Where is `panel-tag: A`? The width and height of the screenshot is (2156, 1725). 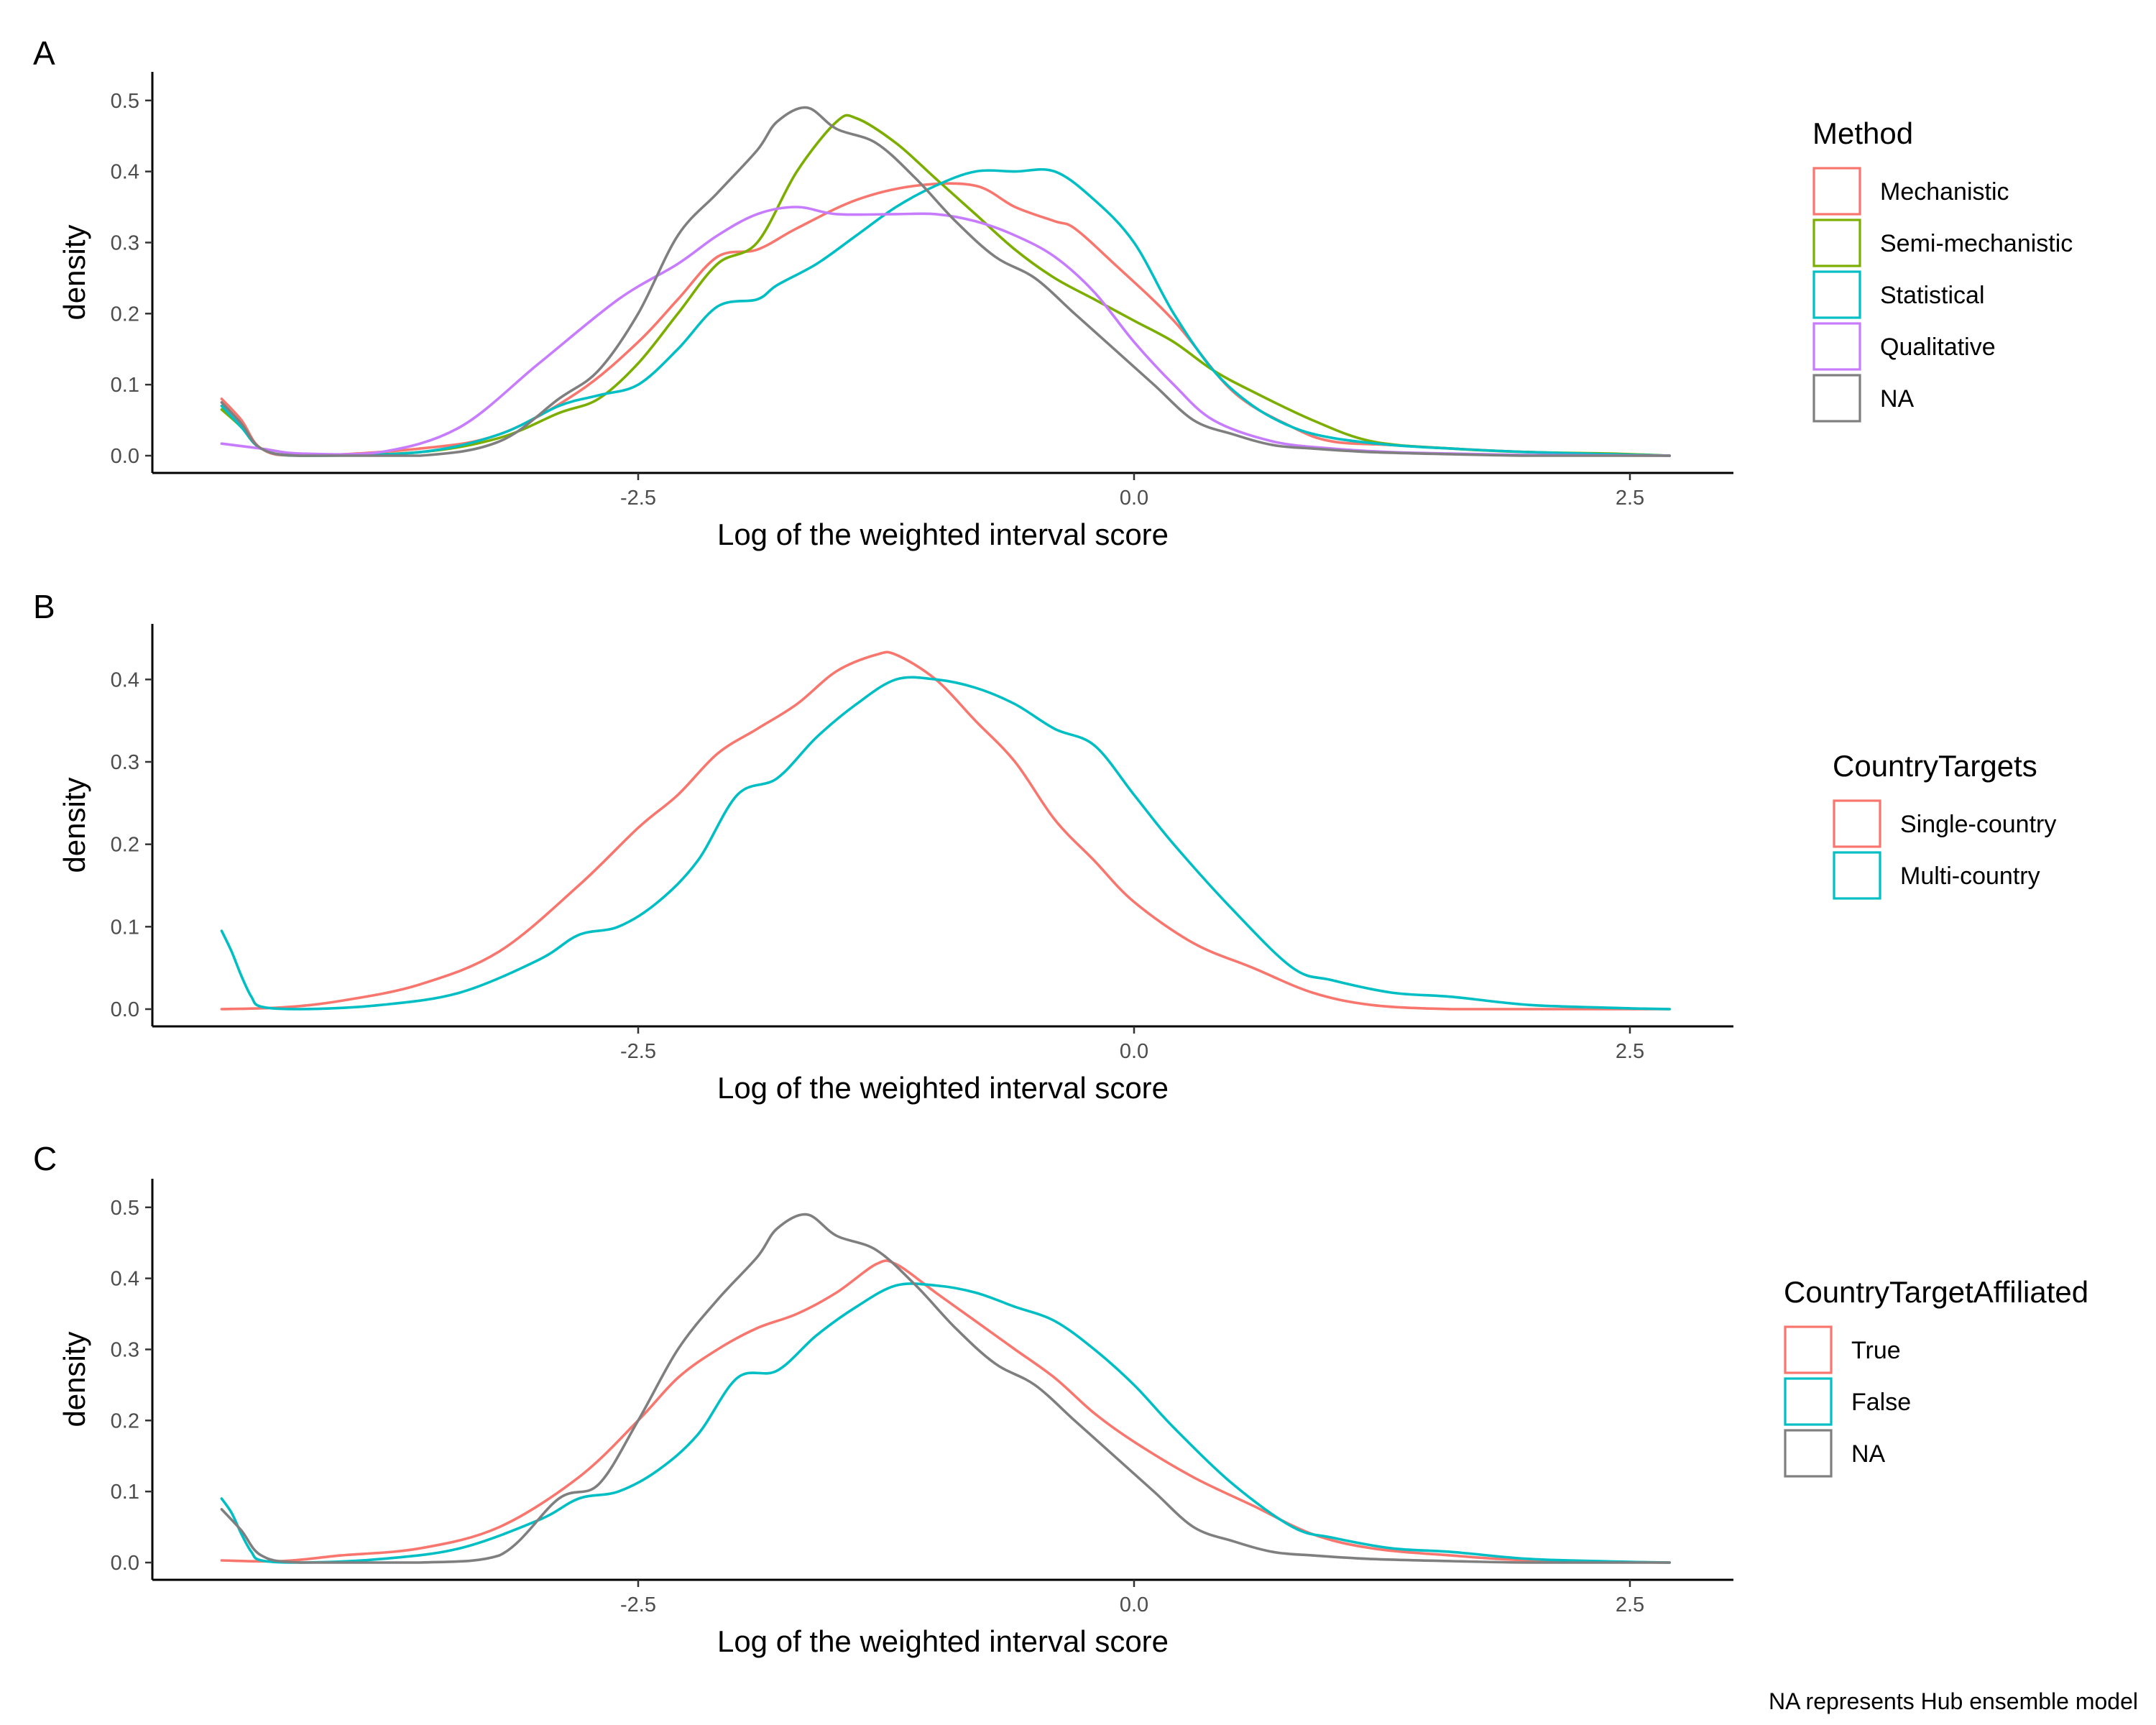 panel-tag: A is located at coordinates (44, 53).